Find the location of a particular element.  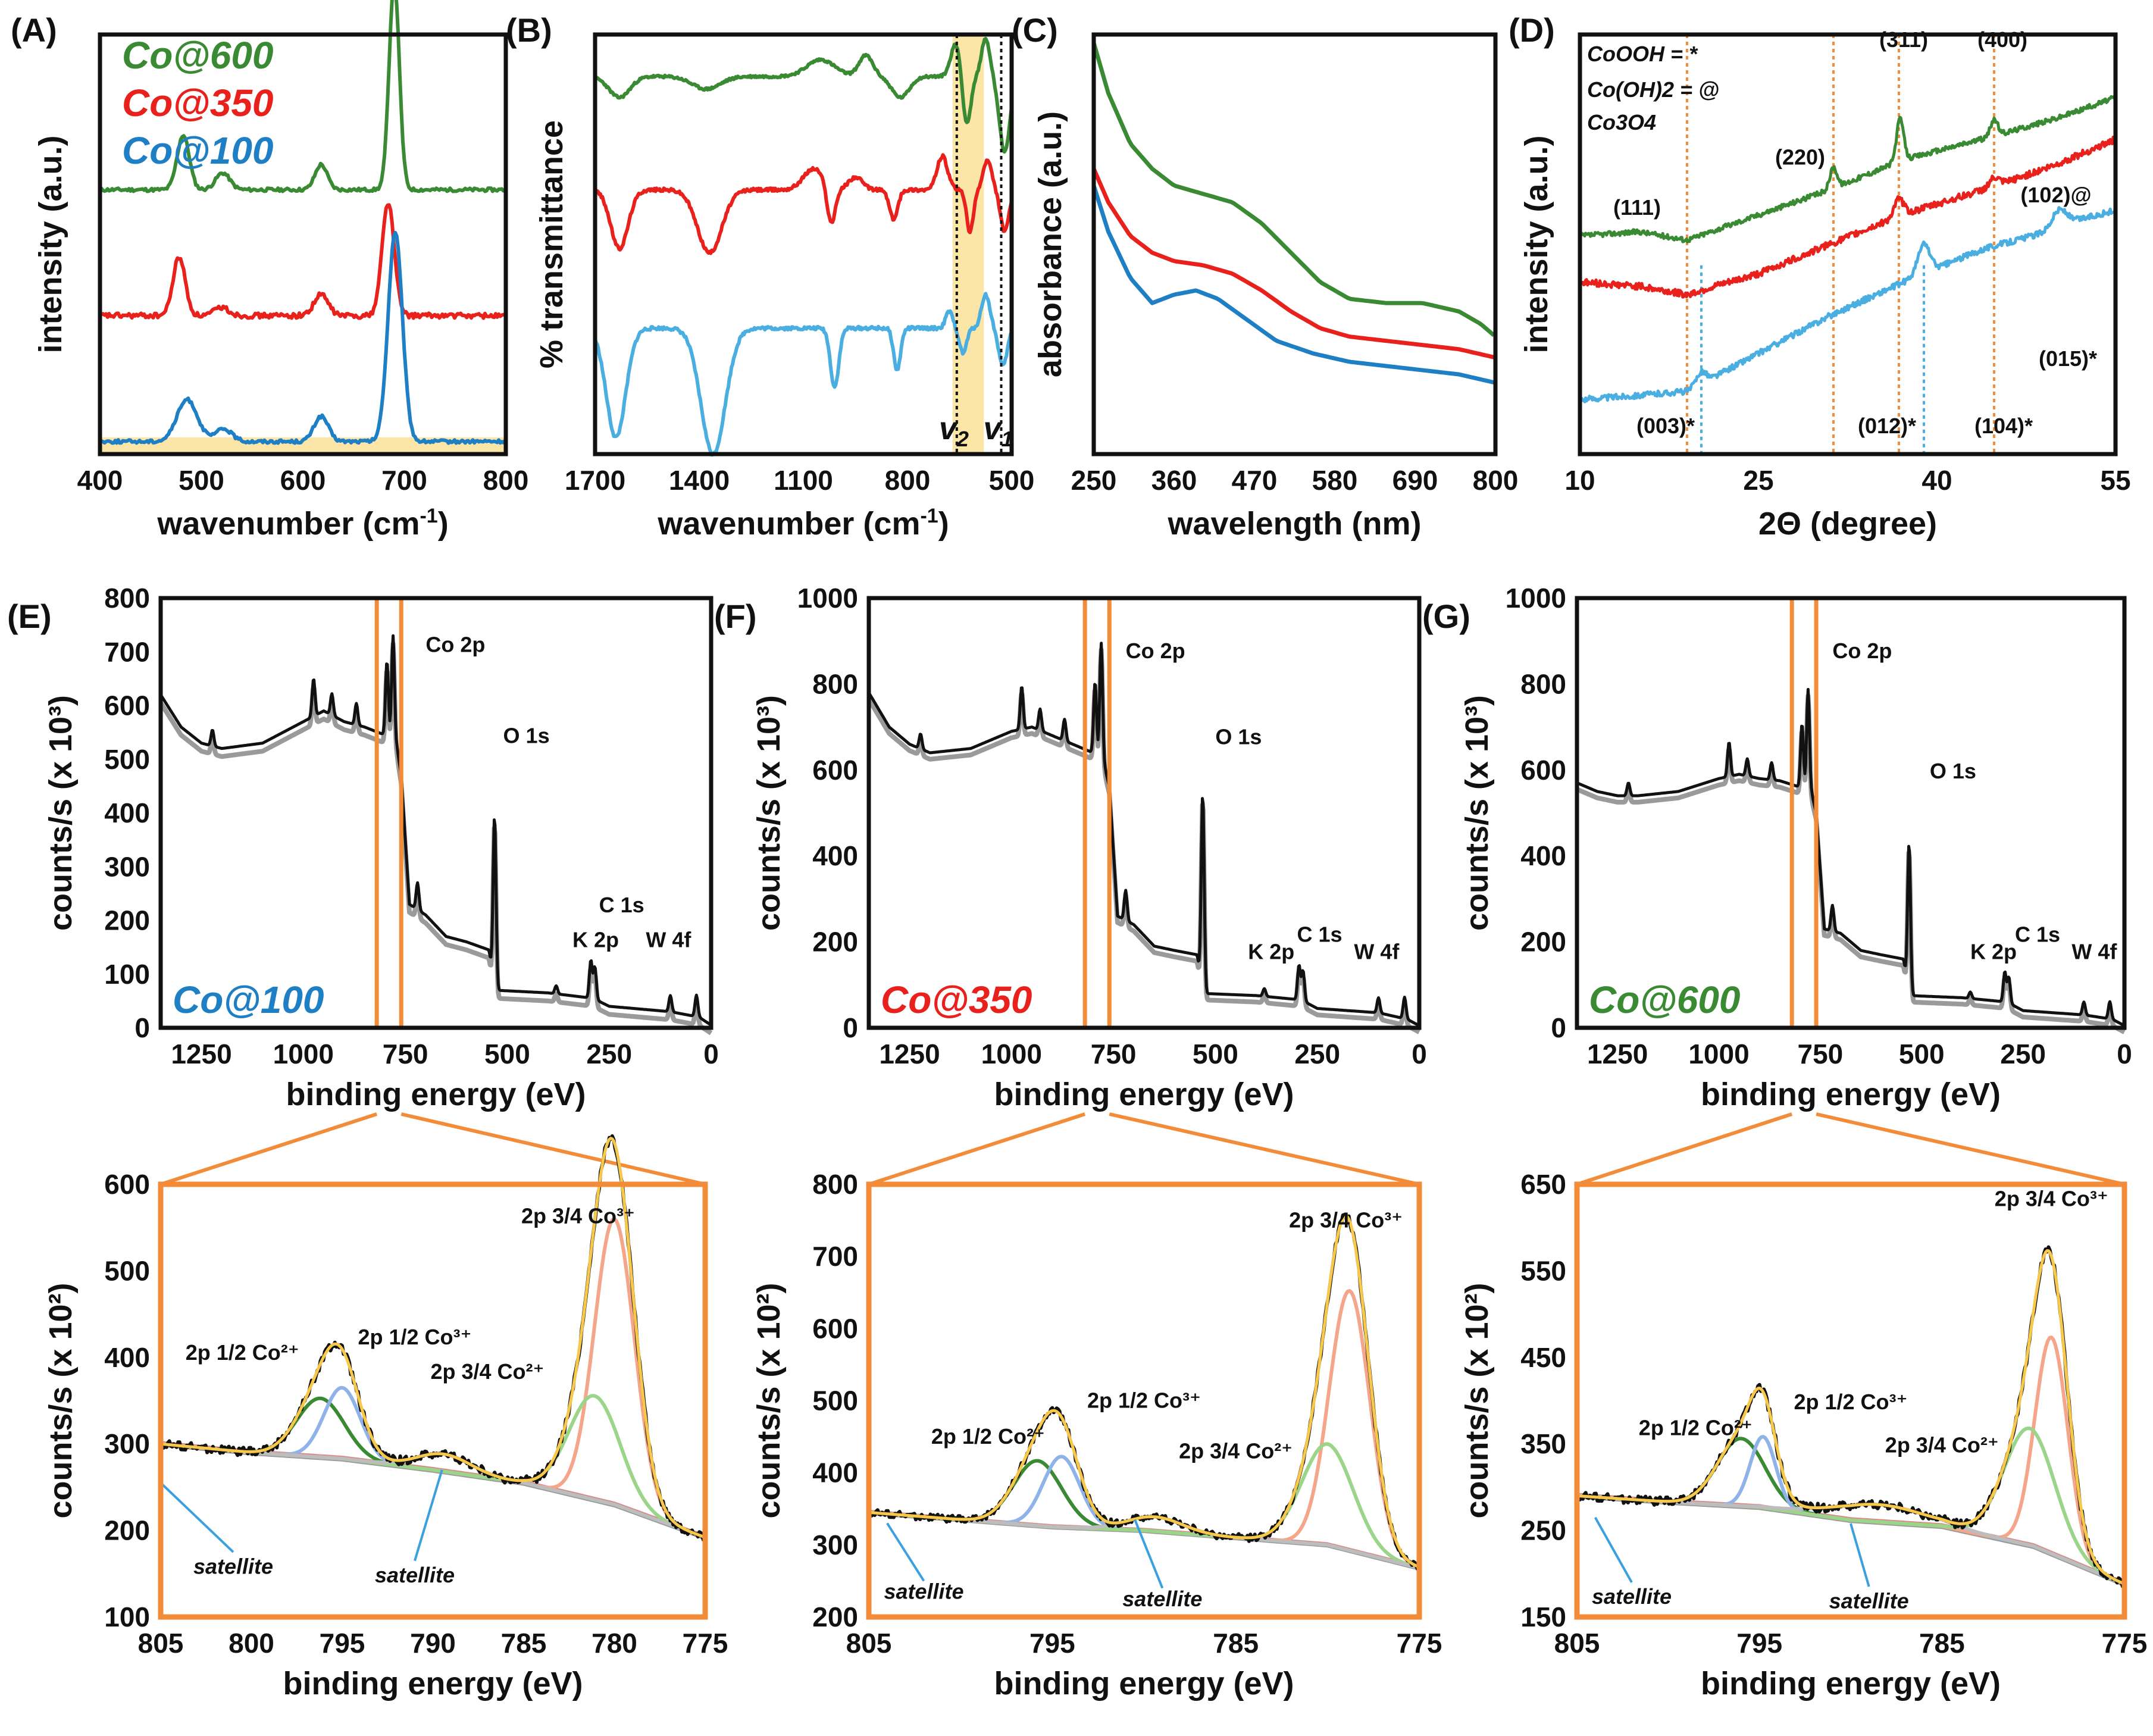

panel-g-zoom-ytick-450: 450 is located at coordinates (1543, 1358).